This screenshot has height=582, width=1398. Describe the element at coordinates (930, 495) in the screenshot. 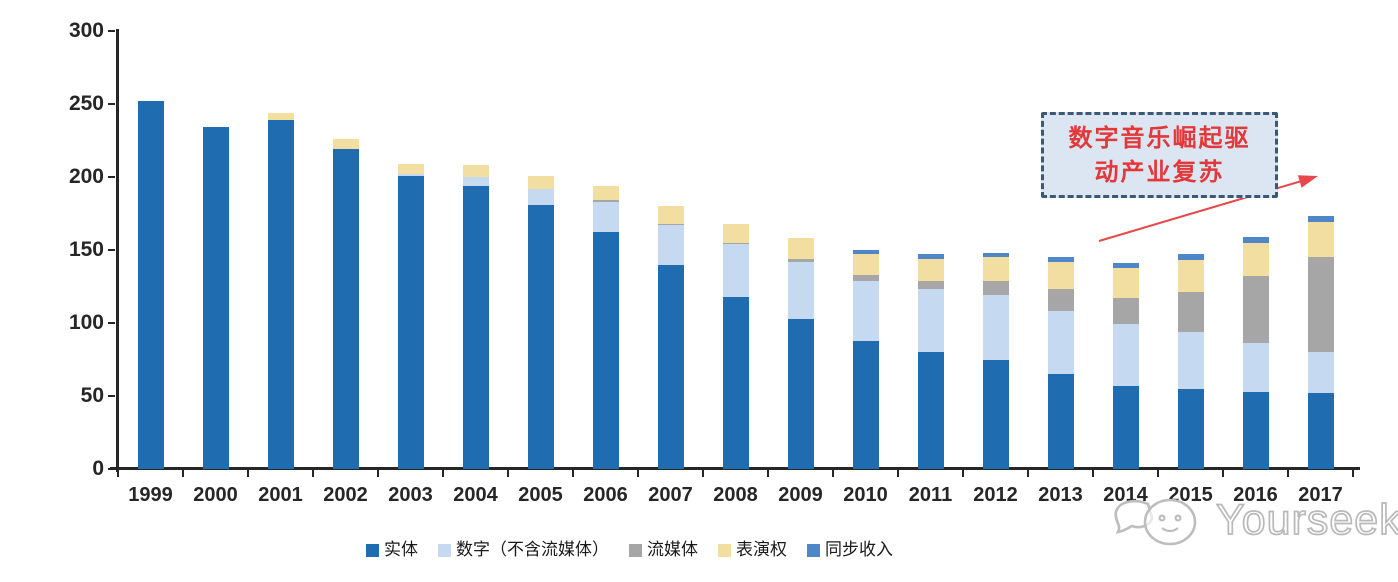

I see `x-axis-label: 2011` at that location.